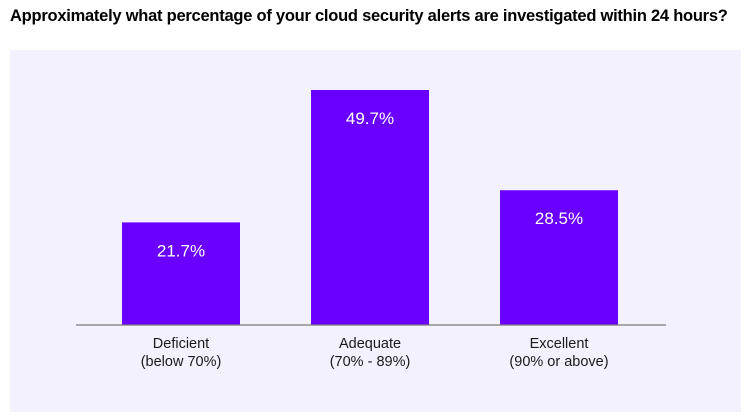 The width and height of the screenshot is (756, 420). What do you see at coordinates (559, 344) in the screenshot?
I see `category-label: Excellent` at bounding box center [559, 344].